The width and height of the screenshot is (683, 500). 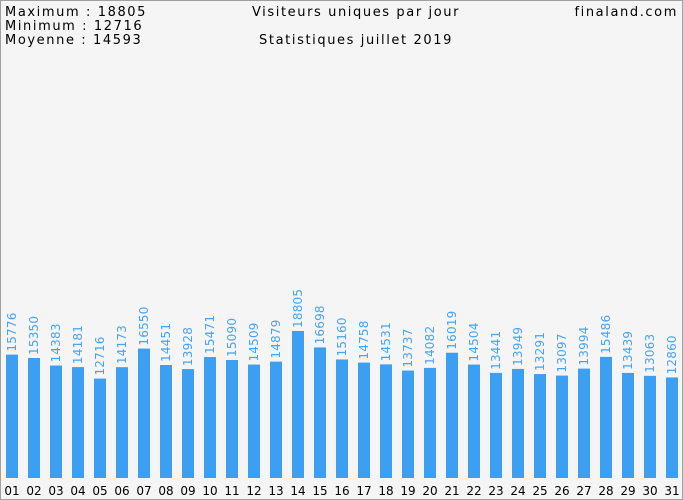 I want to click on x-tick-label: 09, so click(x=187, y=491).